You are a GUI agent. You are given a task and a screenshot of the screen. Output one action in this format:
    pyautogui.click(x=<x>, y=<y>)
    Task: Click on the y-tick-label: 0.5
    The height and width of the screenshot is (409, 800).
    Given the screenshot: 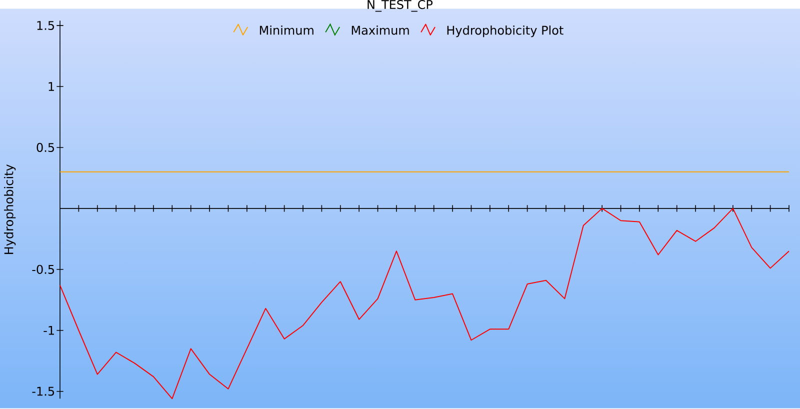 What is the action you would take?
    pyautogui.click(x=45, y=147)
    